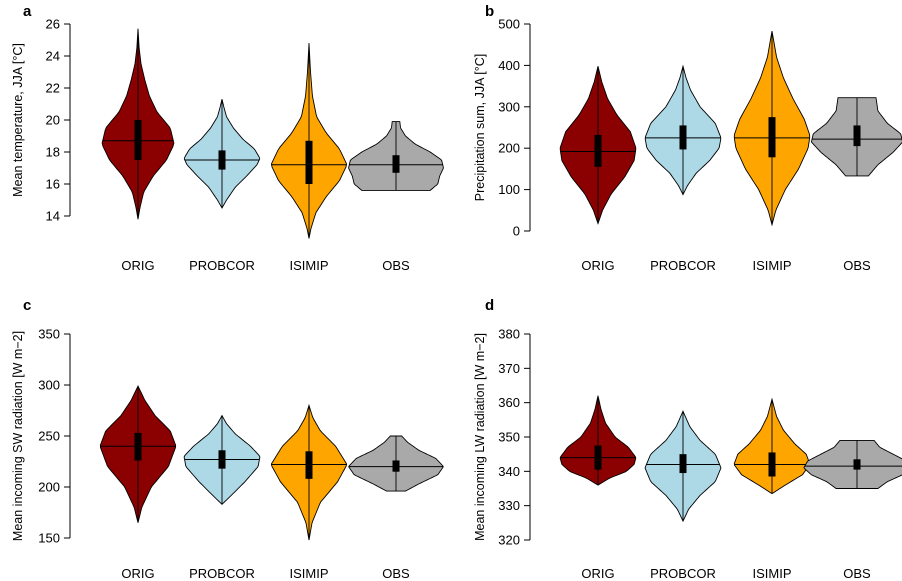 The image size is (902, 581). I want to click on y-tick-label: 150, so click(49, 538).